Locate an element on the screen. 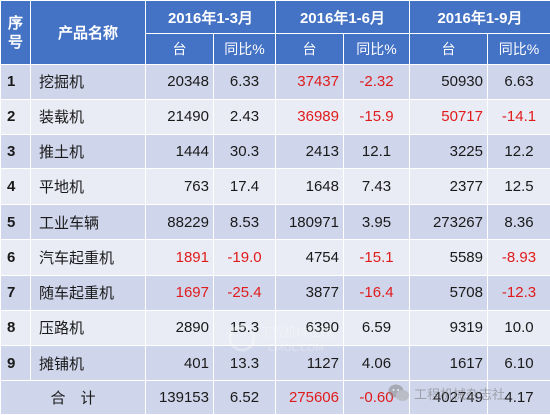  q1-units-cell: 1891 is located at coordinates (179, 257).